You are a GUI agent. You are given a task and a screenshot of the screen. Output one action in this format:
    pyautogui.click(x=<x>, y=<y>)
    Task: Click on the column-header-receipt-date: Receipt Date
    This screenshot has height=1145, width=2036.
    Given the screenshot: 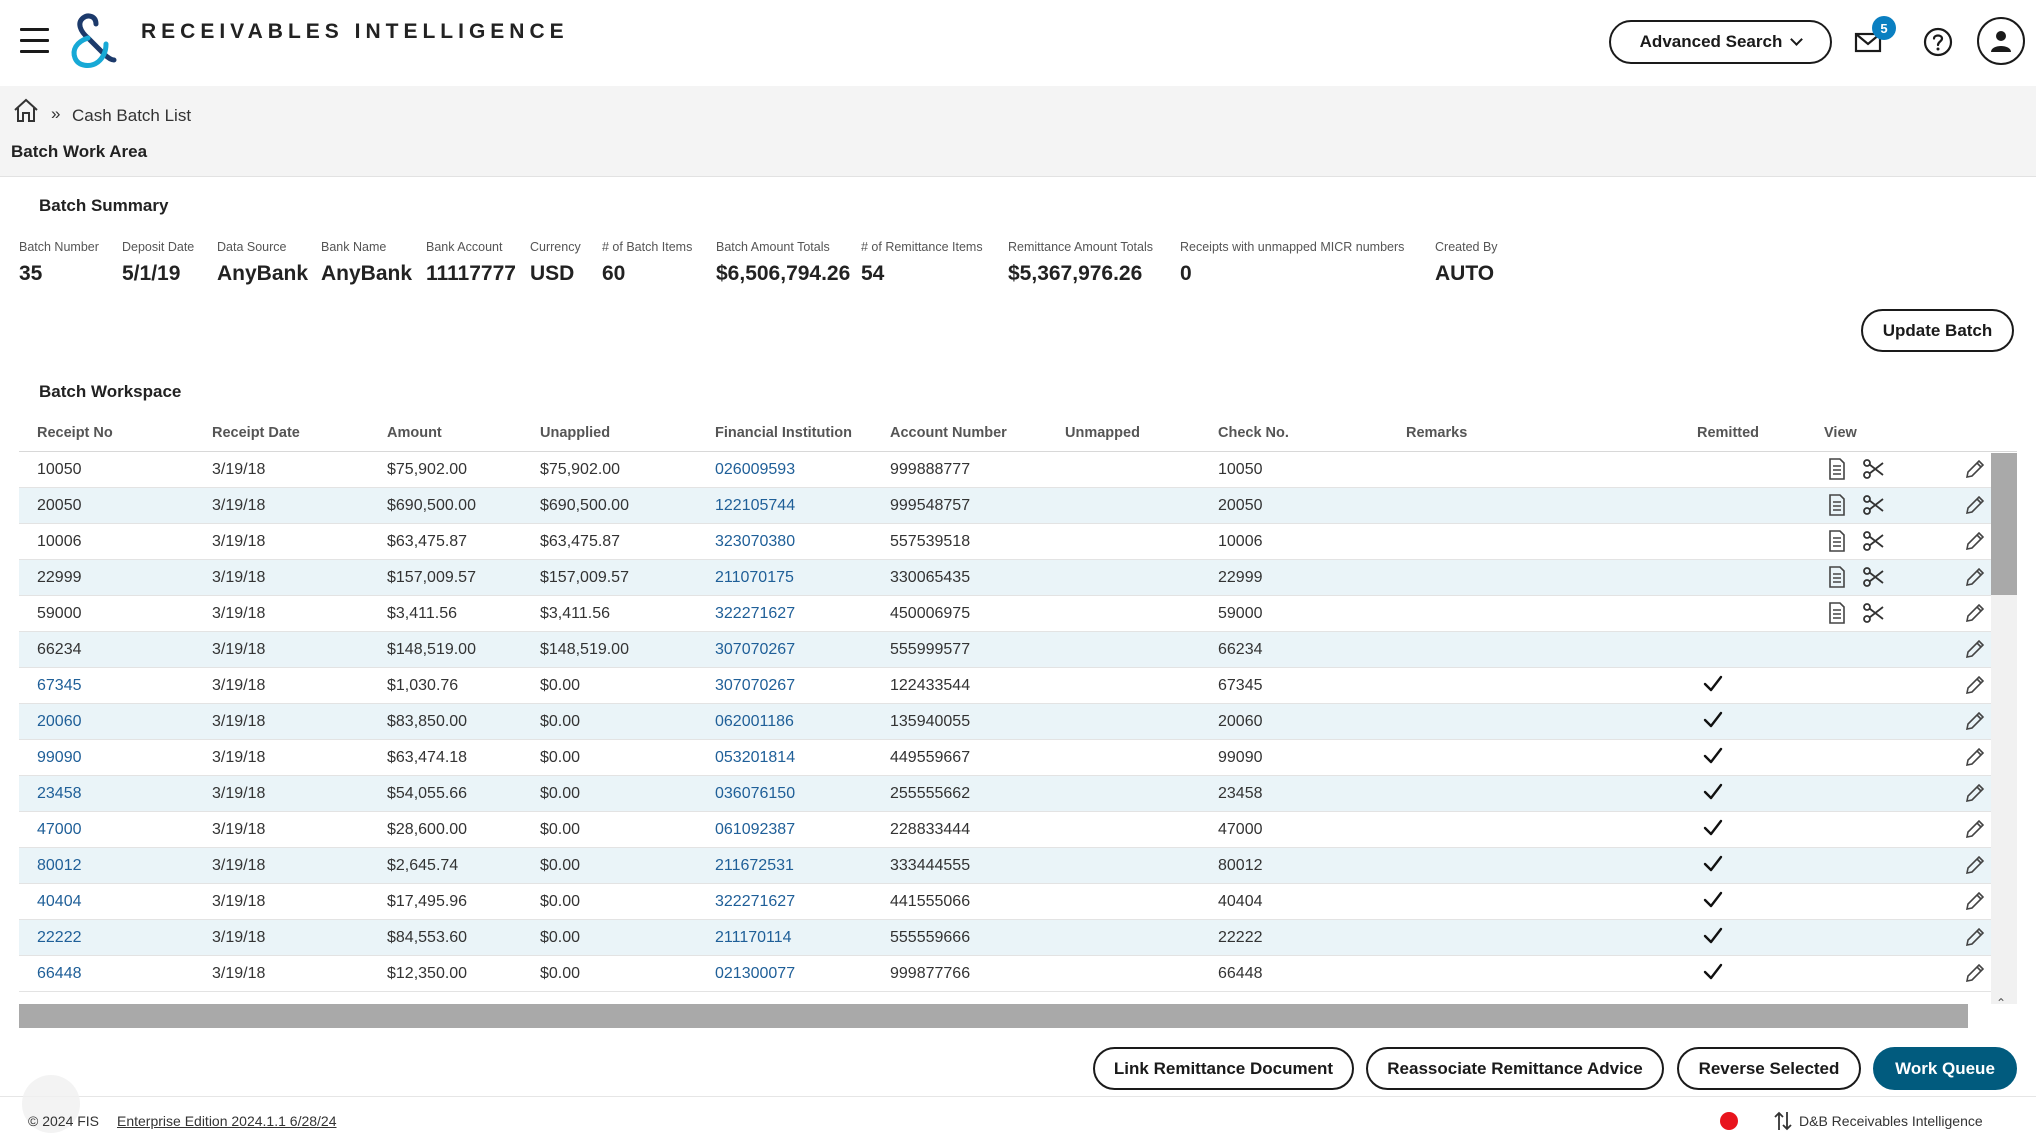 What is the action you would take?
    pyautogui.click(x=256, y=433)
    